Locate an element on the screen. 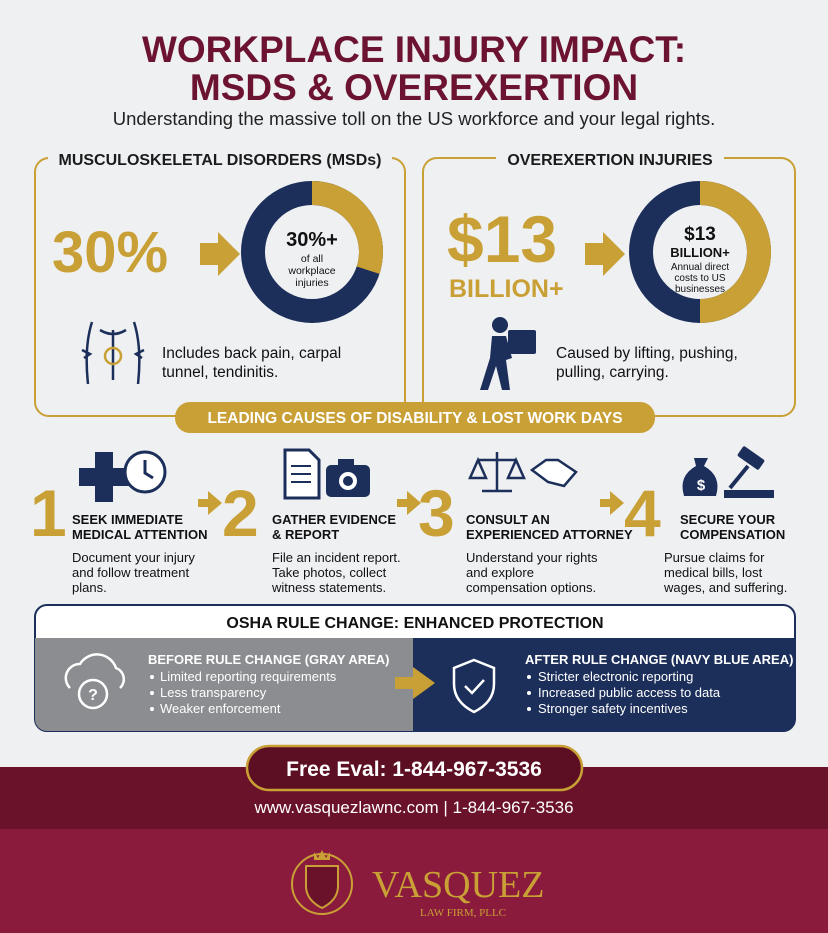 The height and width of the screenshot is (933, 828). logo-crest is located at coordinates (322, 882).